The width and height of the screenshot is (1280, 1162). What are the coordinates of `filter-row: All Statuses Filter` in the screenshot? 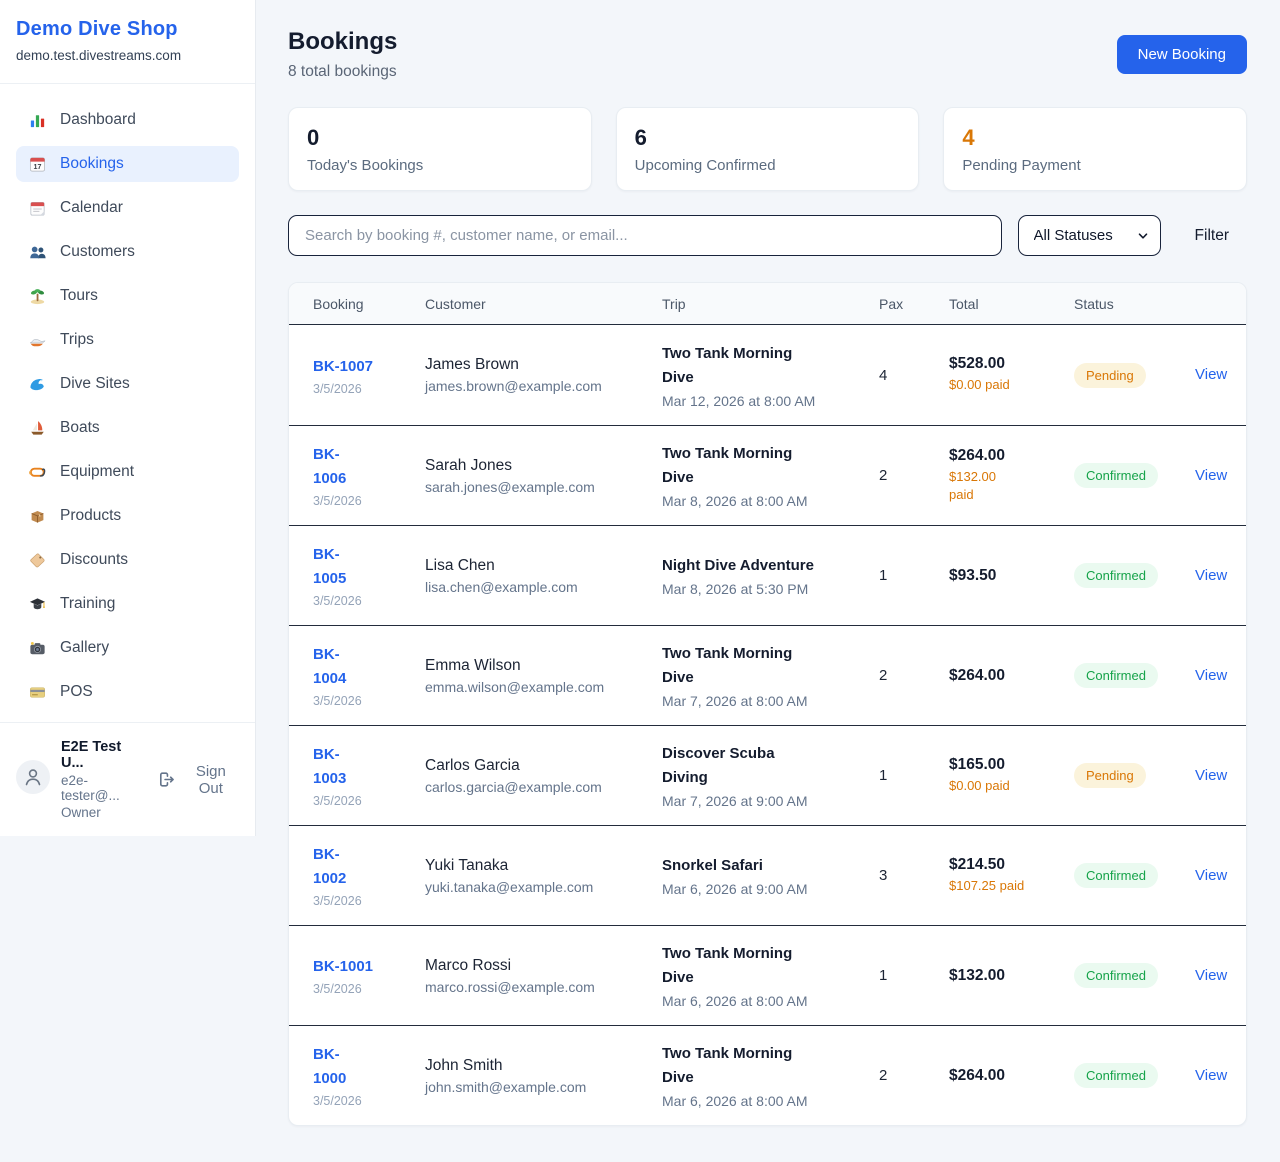 It's located at (767, 236).